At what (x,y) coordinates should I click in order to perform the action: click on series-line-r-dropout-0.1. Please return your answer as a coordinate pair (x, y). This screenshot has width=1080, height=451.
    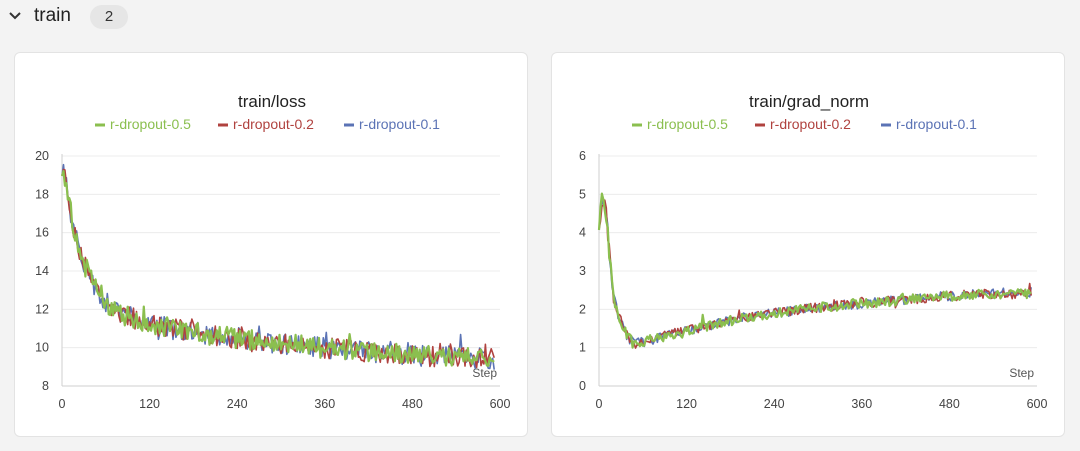
    Looking at the image, I should click on (815, 272).